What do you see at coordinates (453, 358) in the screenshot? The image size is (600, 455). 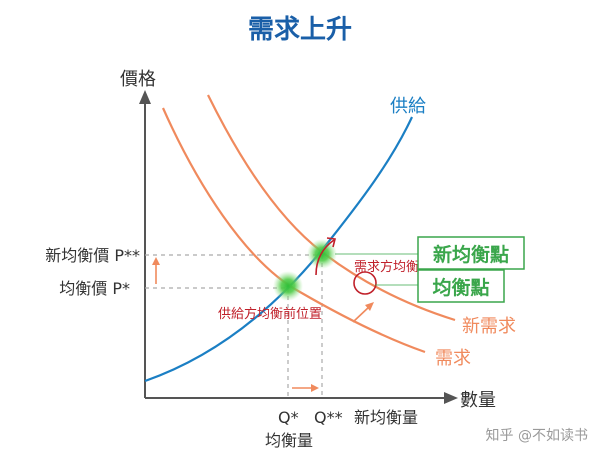 I see `demand-label: 需求` at bounding box center [453, 358].